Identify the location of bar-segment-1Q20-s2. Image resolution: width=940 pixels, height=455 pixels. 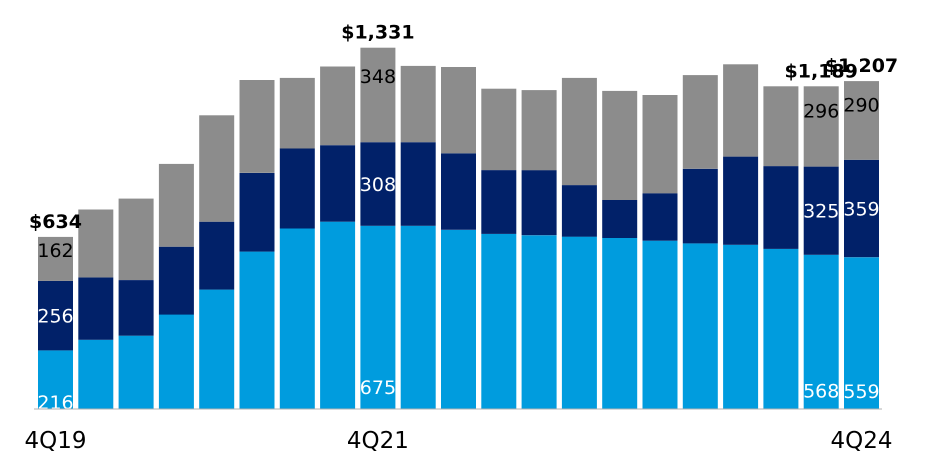
(96, 243).